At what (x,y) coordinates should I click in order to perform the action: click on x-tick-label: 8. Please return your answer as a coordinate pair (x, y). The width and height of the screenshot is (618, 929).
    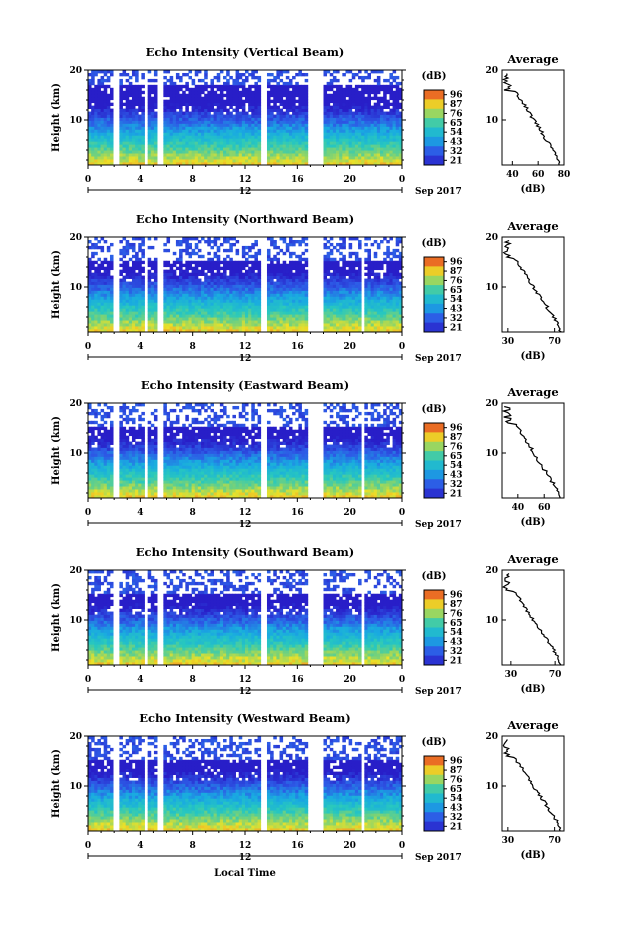
    Looking at the image, I should click on (193, 347).